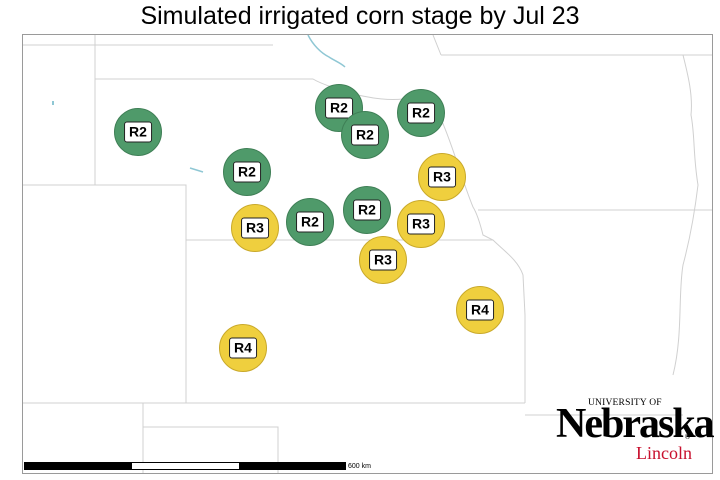  What do you see at coordinates (625, 403) in the screenshot?
I see `logo-university: UNIVERSITY OF` at bounding box center [625, 403].